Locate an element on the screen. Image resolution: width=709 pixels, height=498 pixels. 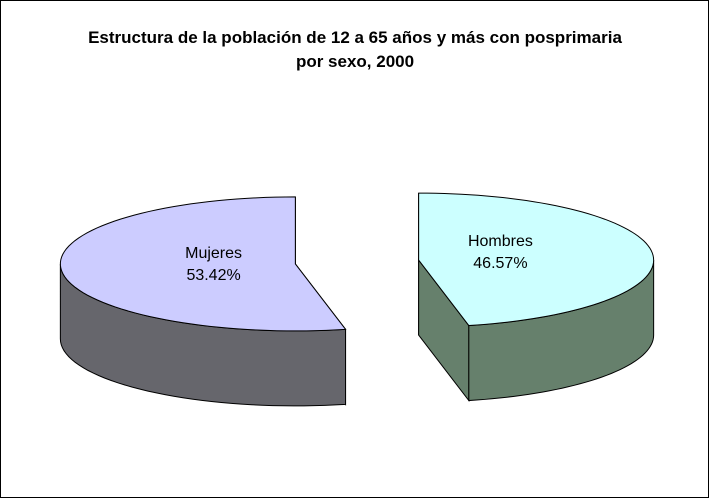
slice-value-label: 46.57% is located at coordinates (500, 263).